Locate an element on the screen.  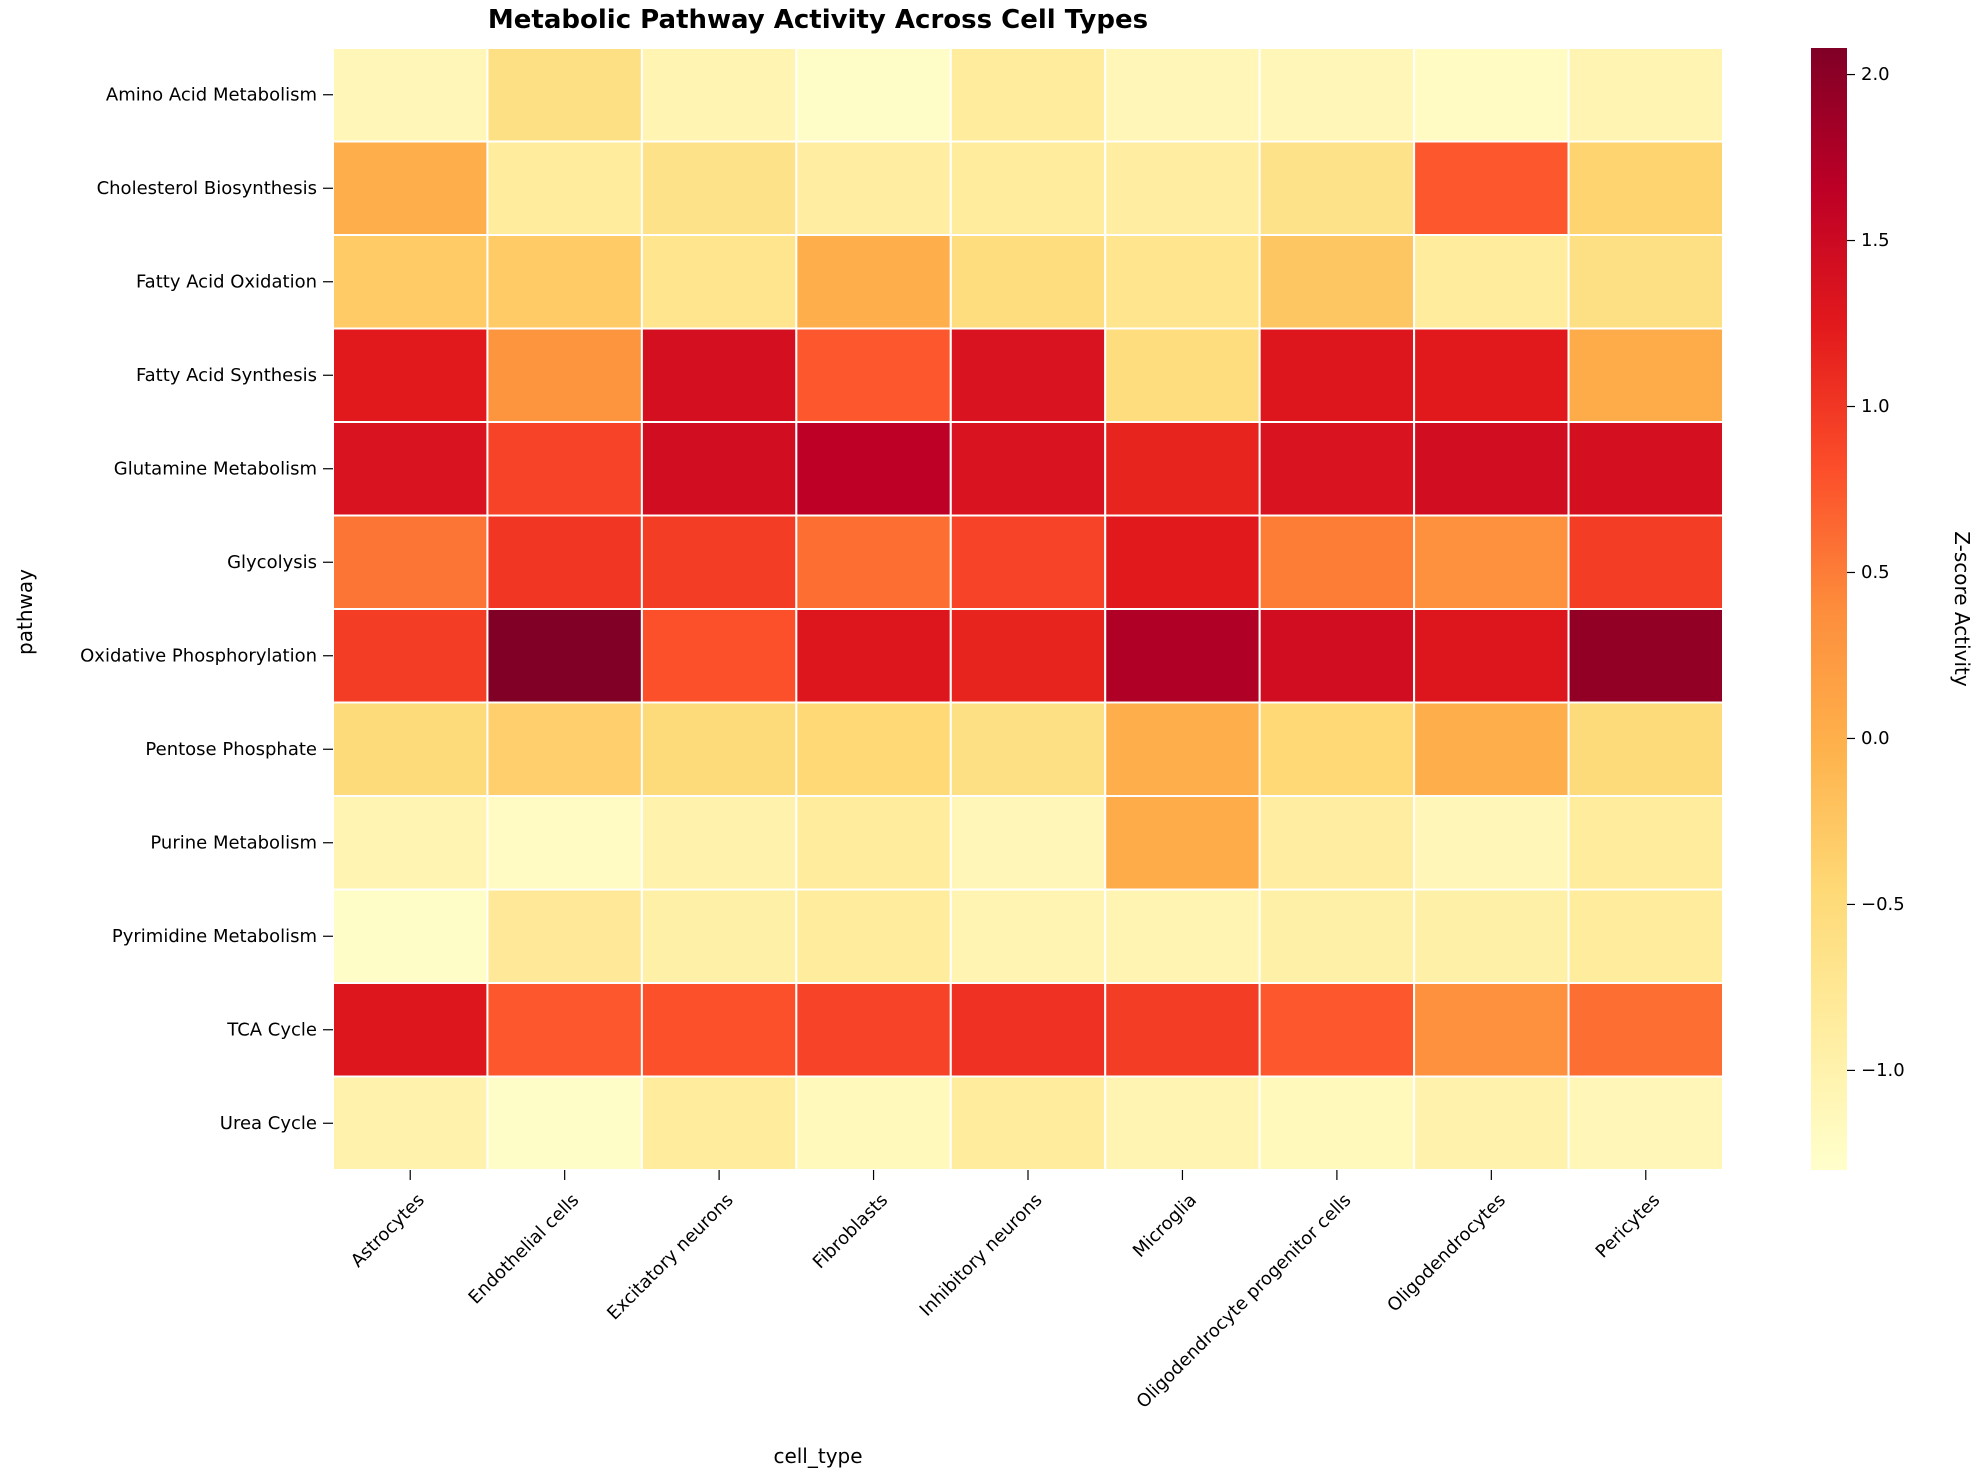
y-tick-label: Glycolysis is located at coordinates (272, 562).